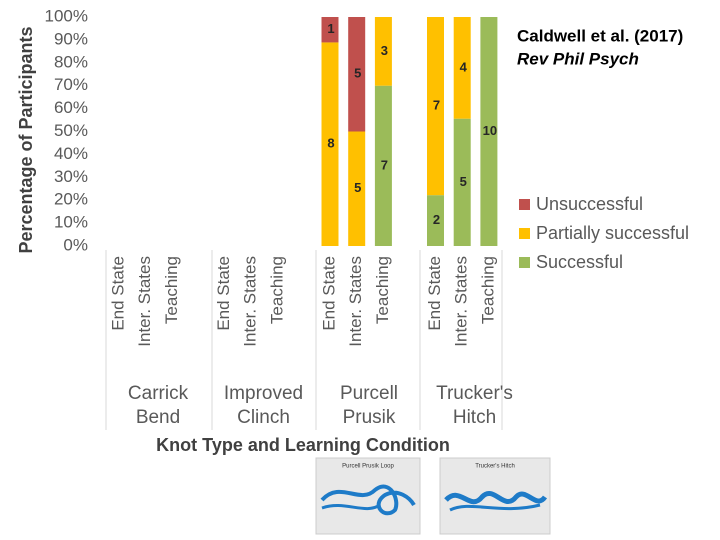 This screenshot has width=720, height=540. I want to click on y-axis-label: Percentage of Participants, so click(26, 139).